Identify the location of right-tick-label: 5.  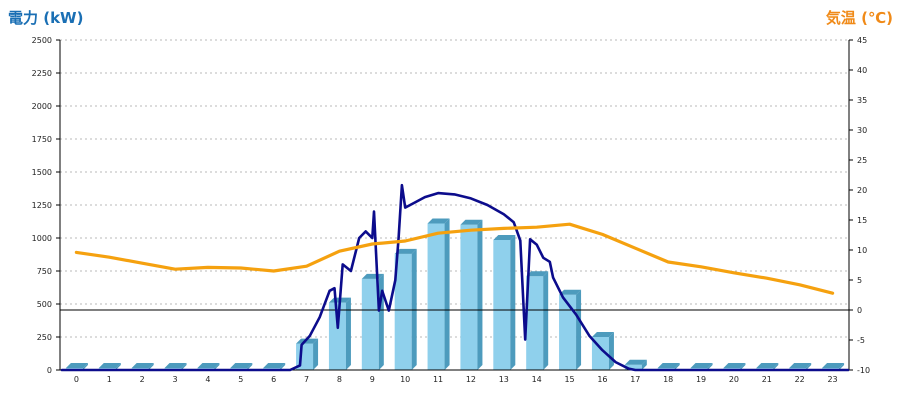
(859, 280).